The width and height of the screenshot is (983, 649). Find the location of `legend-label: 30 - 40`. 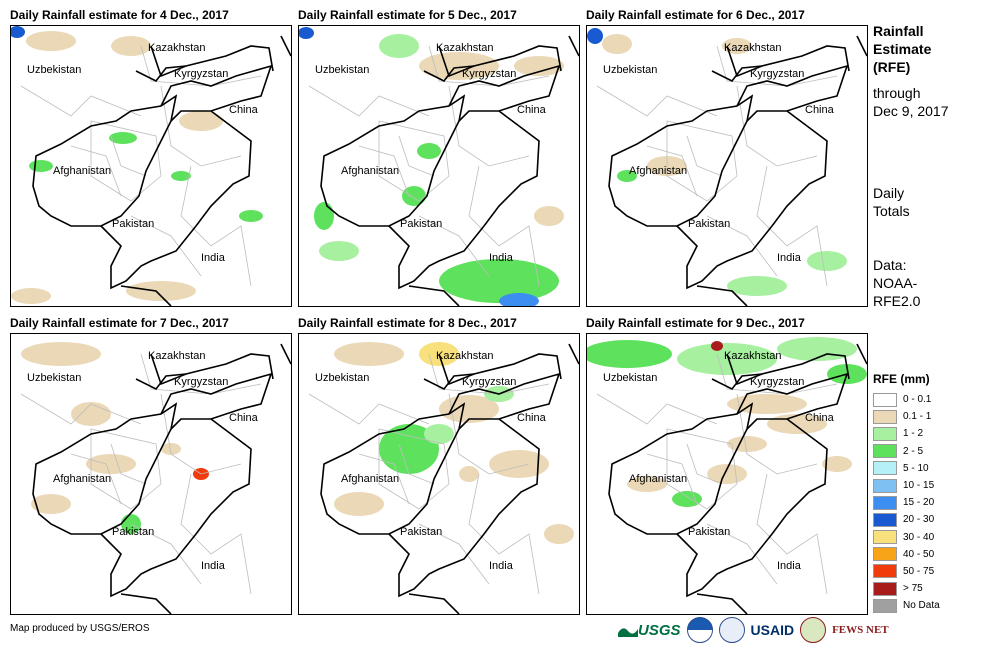

legend-label: 30 - 40 is located at coordinates (919, 537).